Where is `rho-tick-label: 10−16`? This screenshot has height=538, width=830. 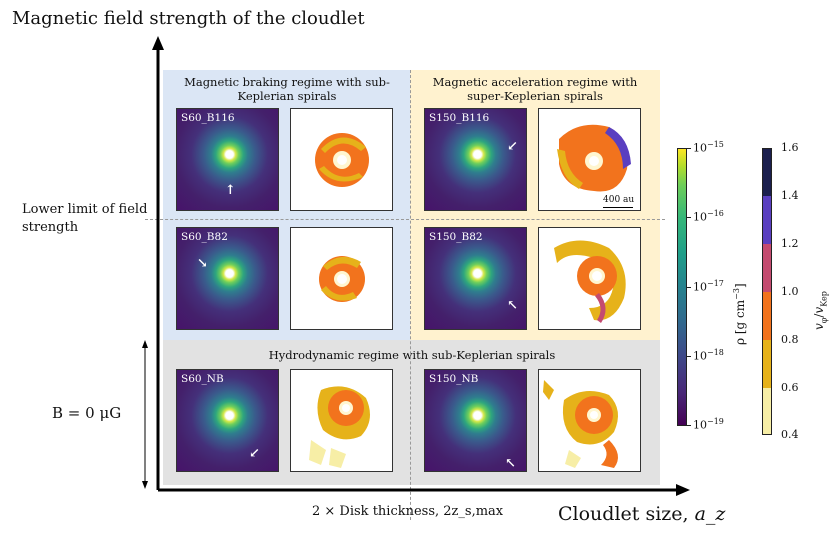 rho-tick-label: 10−16 is located at coordinates (708, 216).